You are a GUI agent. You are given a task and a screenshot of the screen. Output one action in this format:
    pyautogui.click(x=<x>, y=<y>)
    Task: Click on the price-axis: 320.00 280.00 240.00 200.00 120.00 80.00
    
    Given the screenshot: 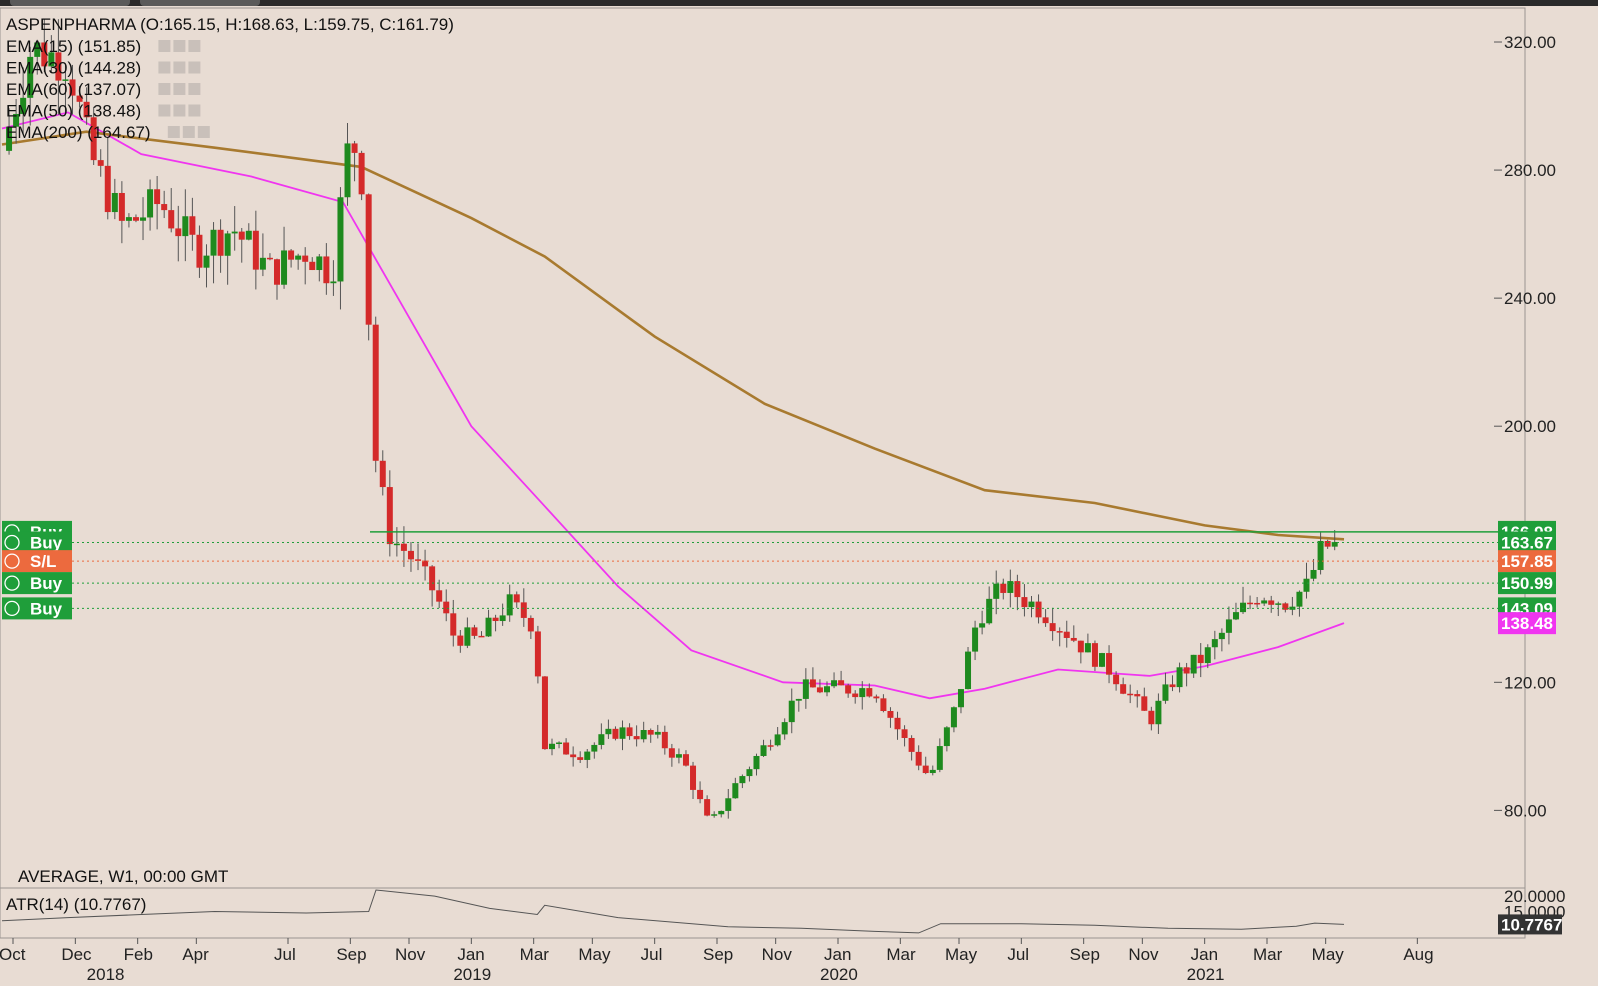 What is the action you would take?
    pyautogui.click(x=1525, y=426)
    